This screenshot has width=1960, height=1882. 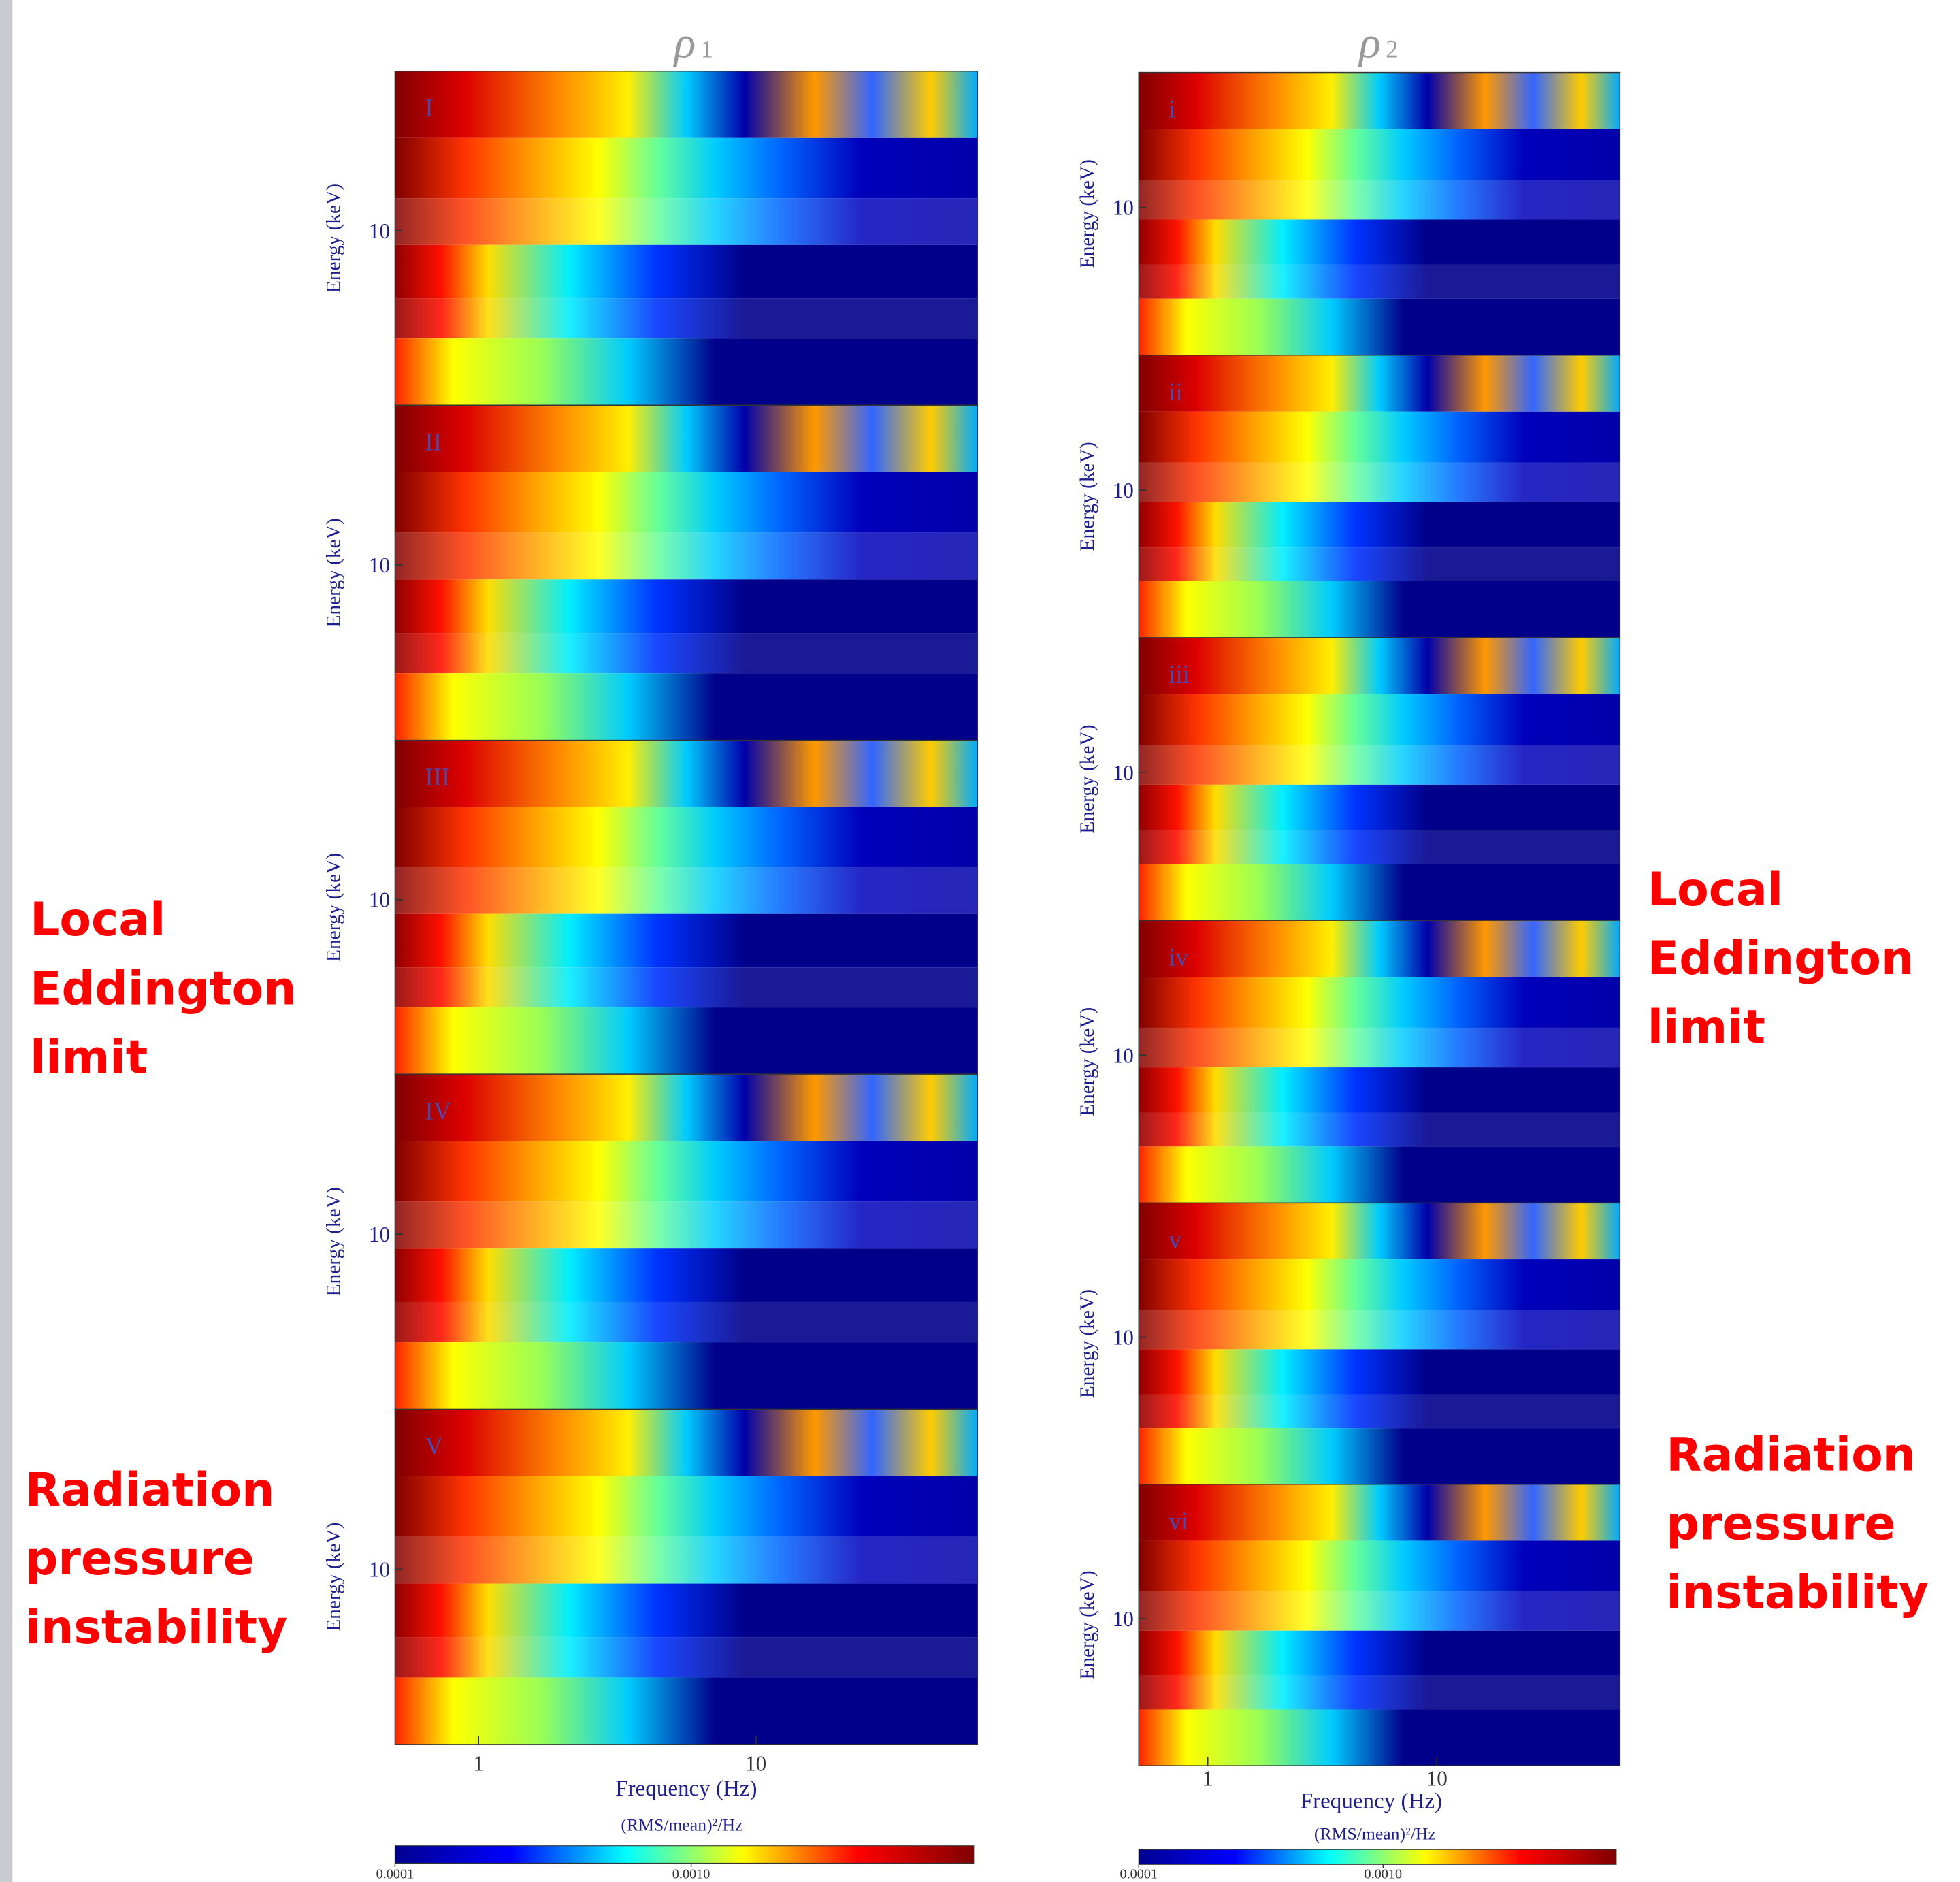 I want to click on panel-label: i, so click(x=1172, y=109).